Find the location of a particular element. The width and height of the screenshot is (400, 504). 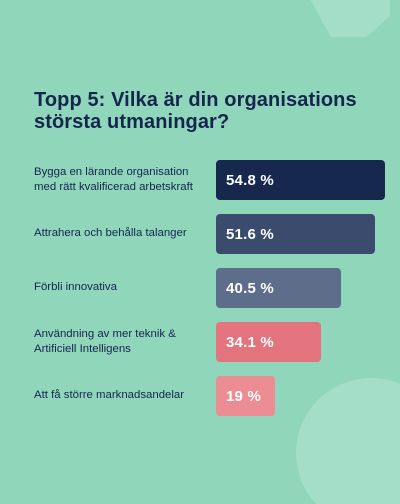

bar-value-label: 54.8 % is located at coordinates (250, 180).